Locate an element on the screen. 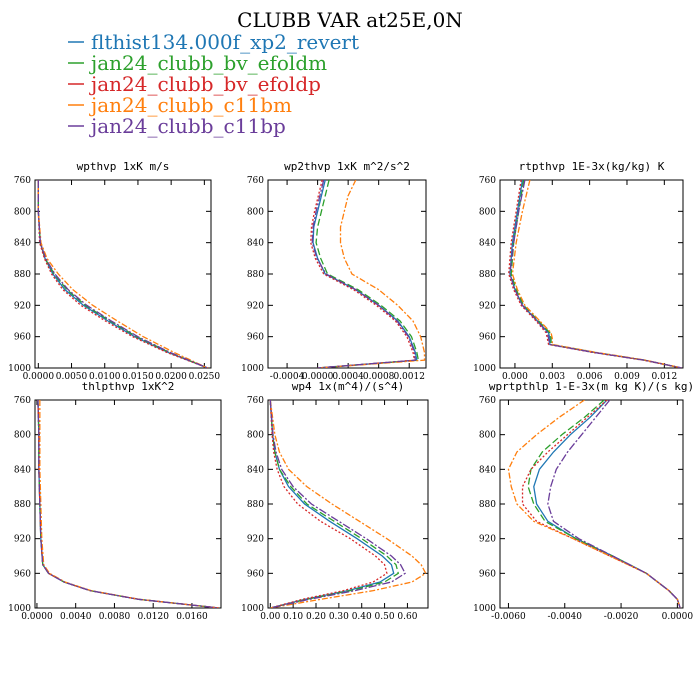  x-tick-label: 0.10 is located at coordinates (293, 617).